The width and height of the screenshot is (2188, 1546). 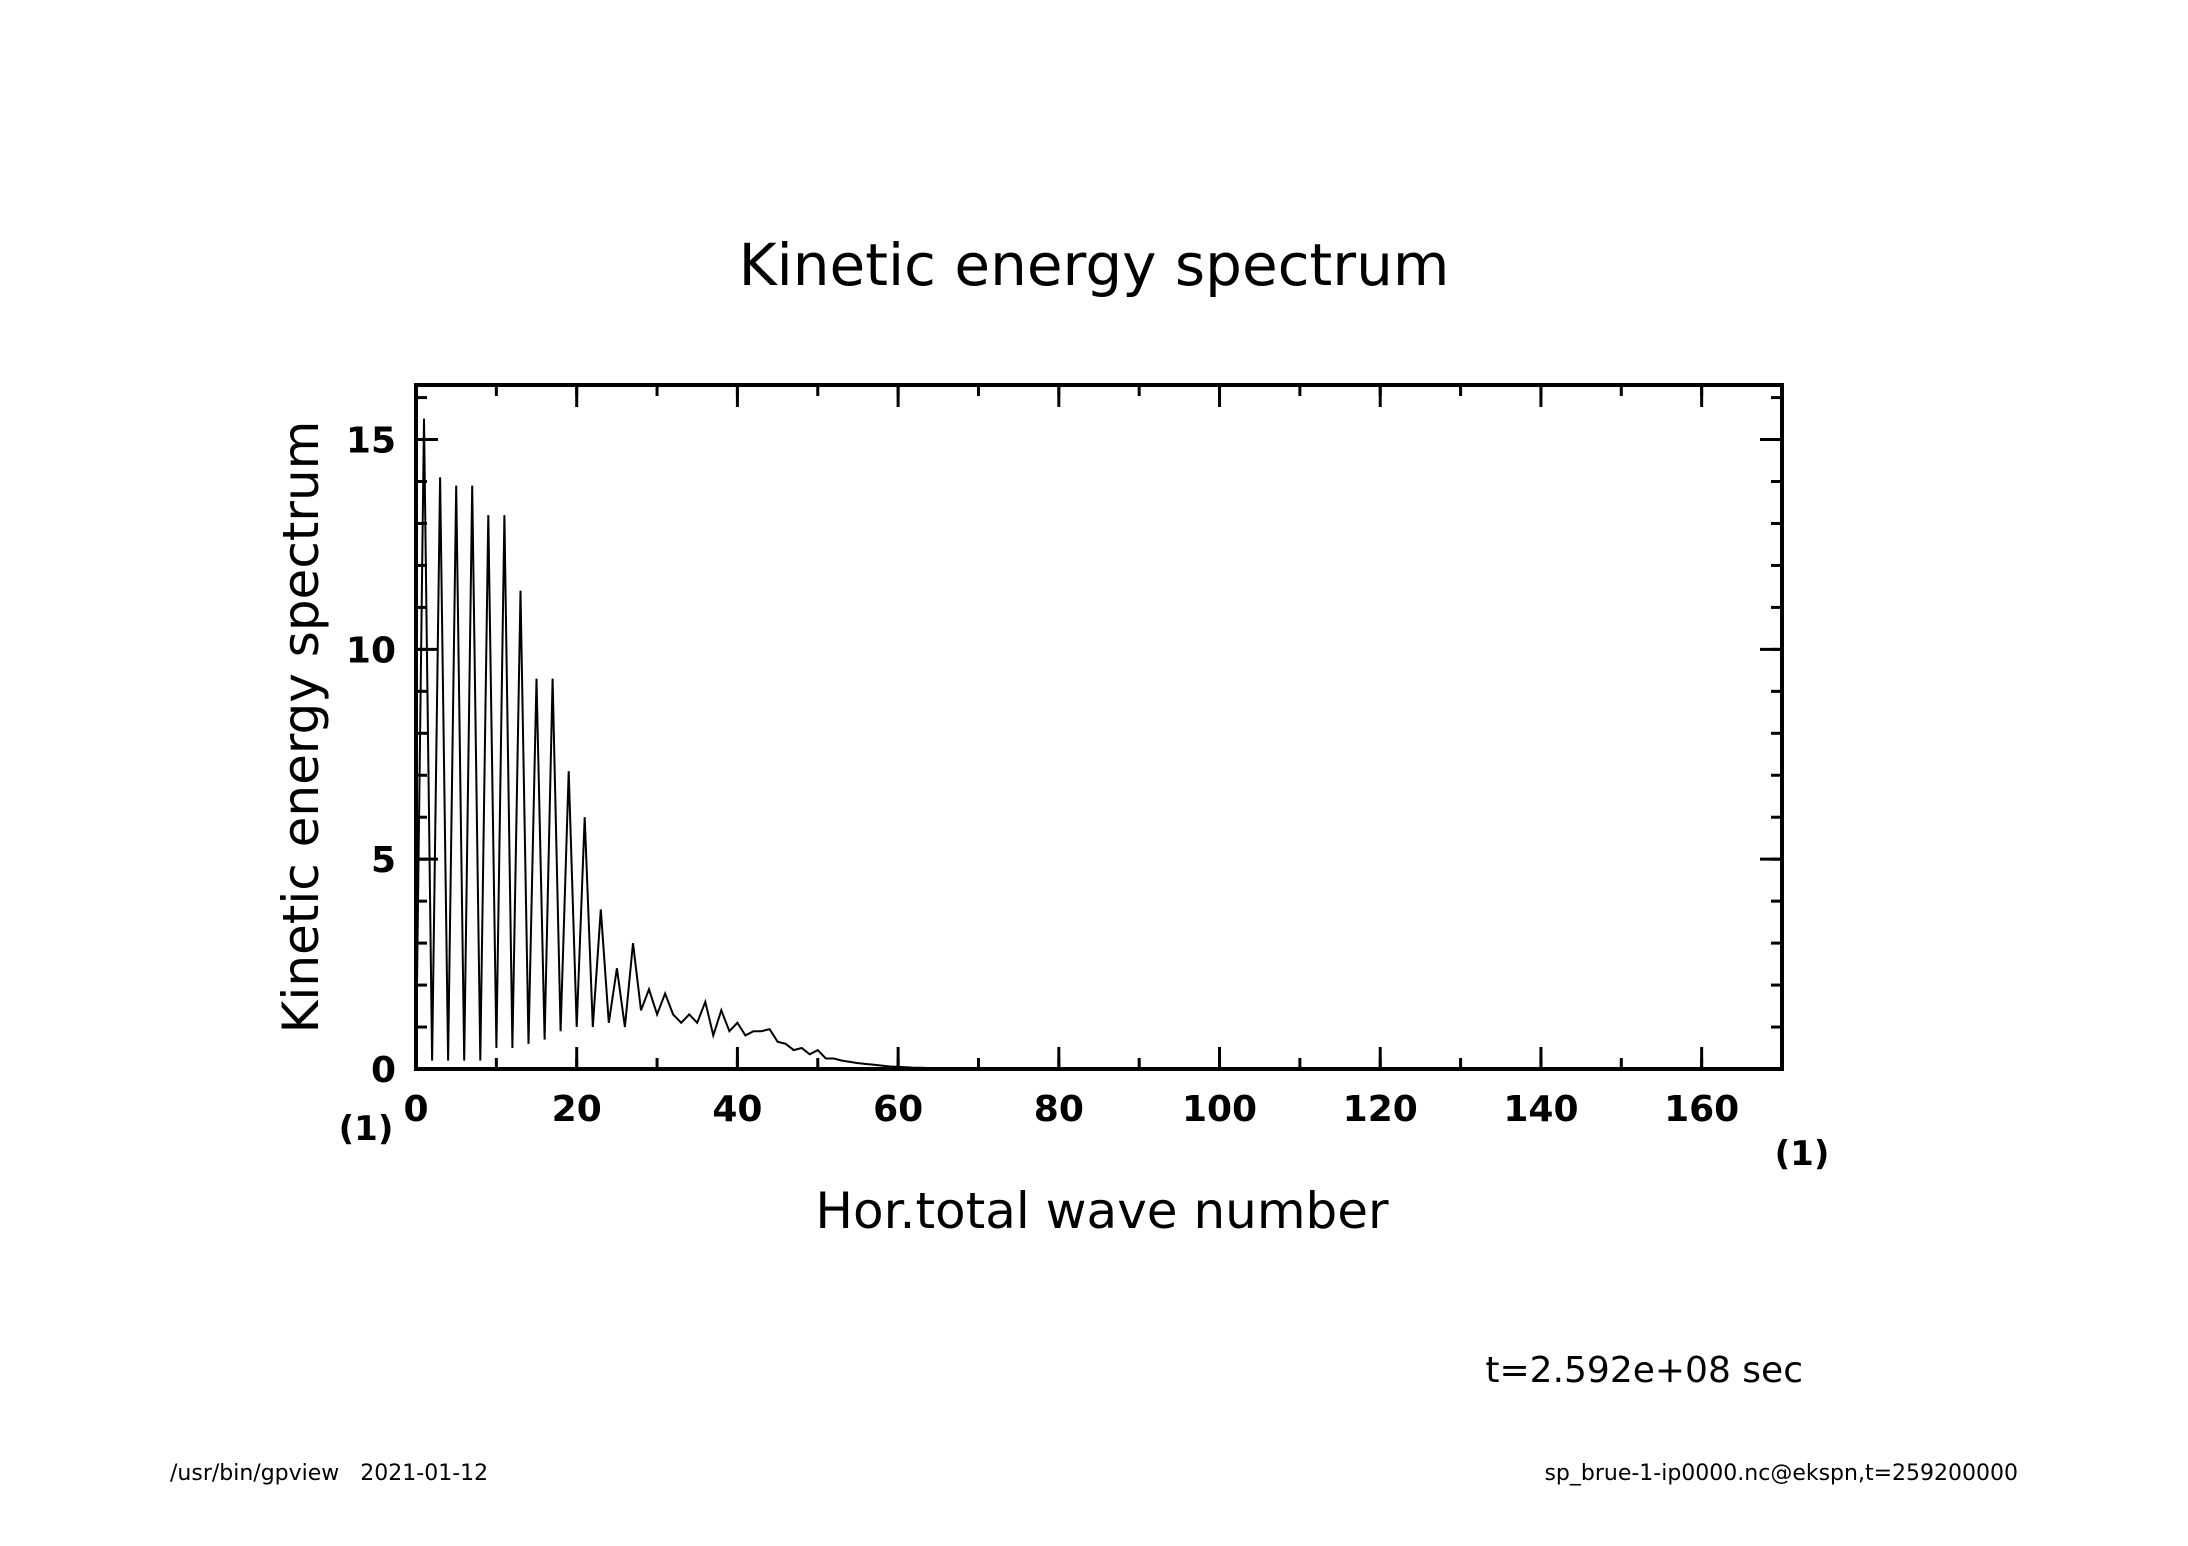 I want to click on y-unit-label: (1), so click(x=366, y=1129).